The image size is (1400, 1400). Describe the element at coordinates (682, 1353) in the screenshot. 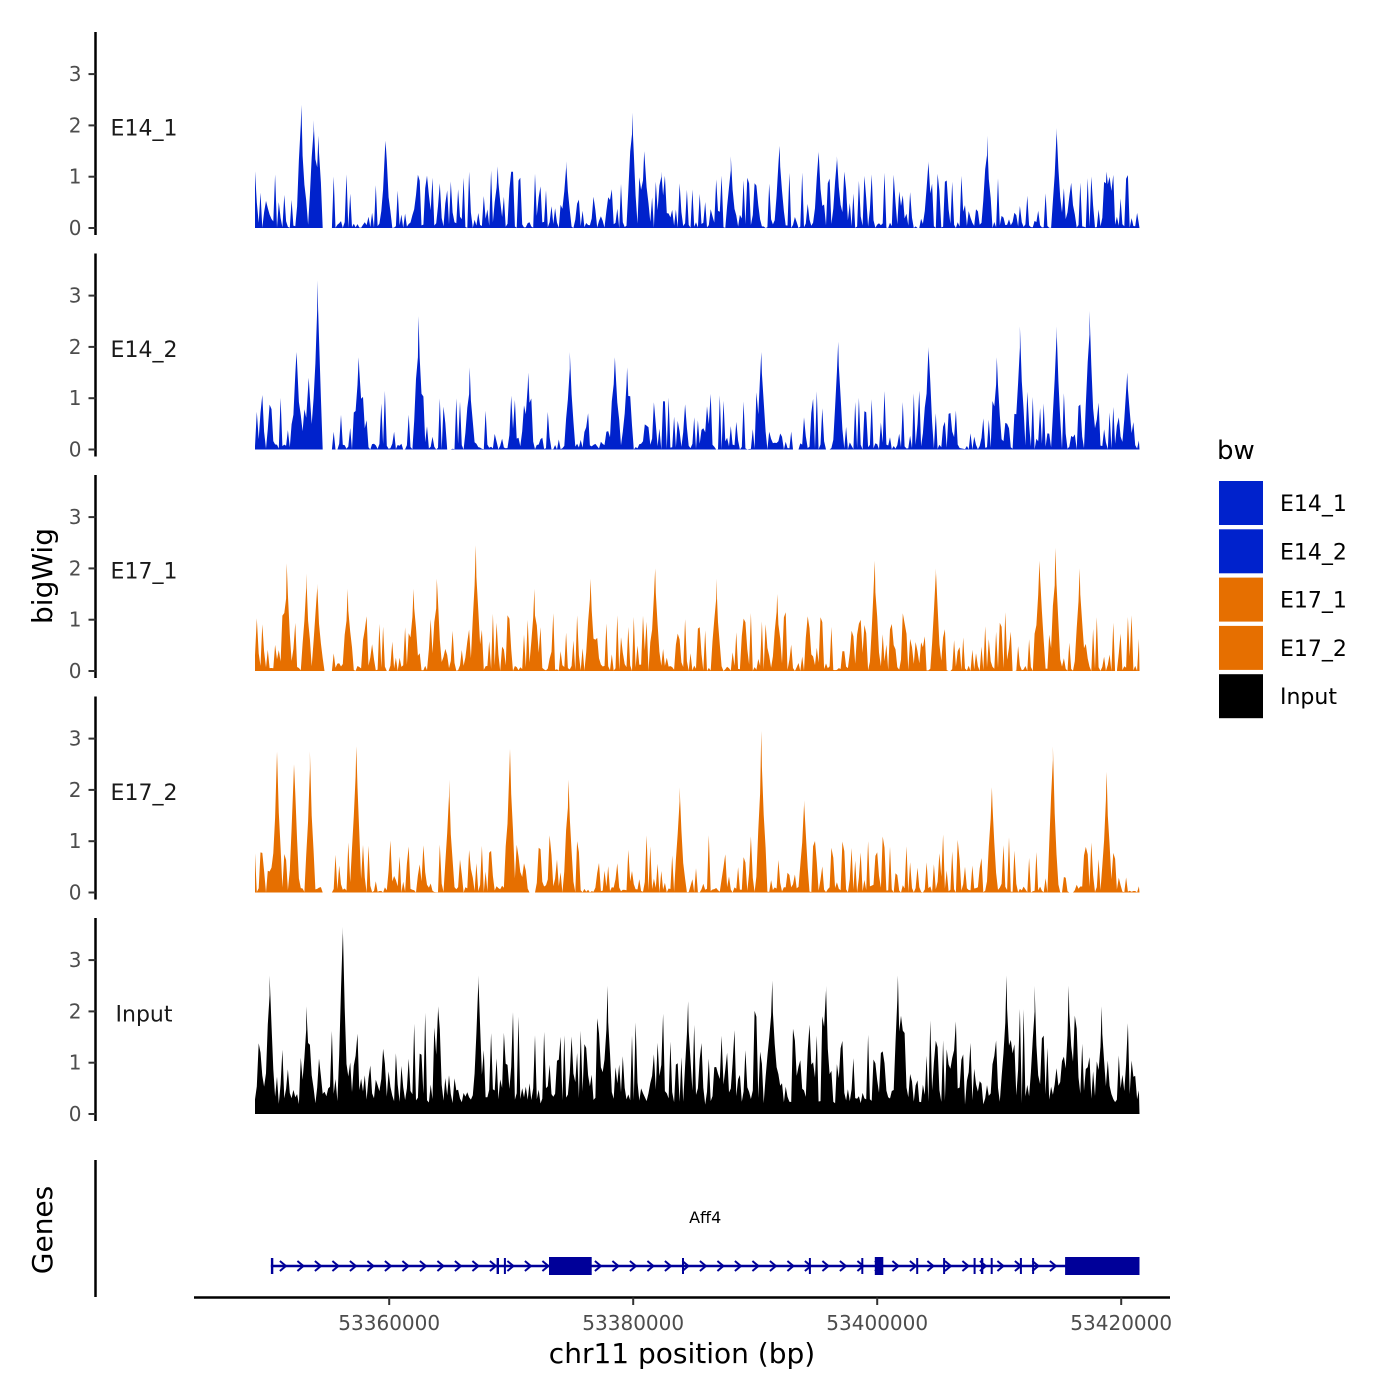

I see `x-axis-title: chr11 position (bp)` at that location.